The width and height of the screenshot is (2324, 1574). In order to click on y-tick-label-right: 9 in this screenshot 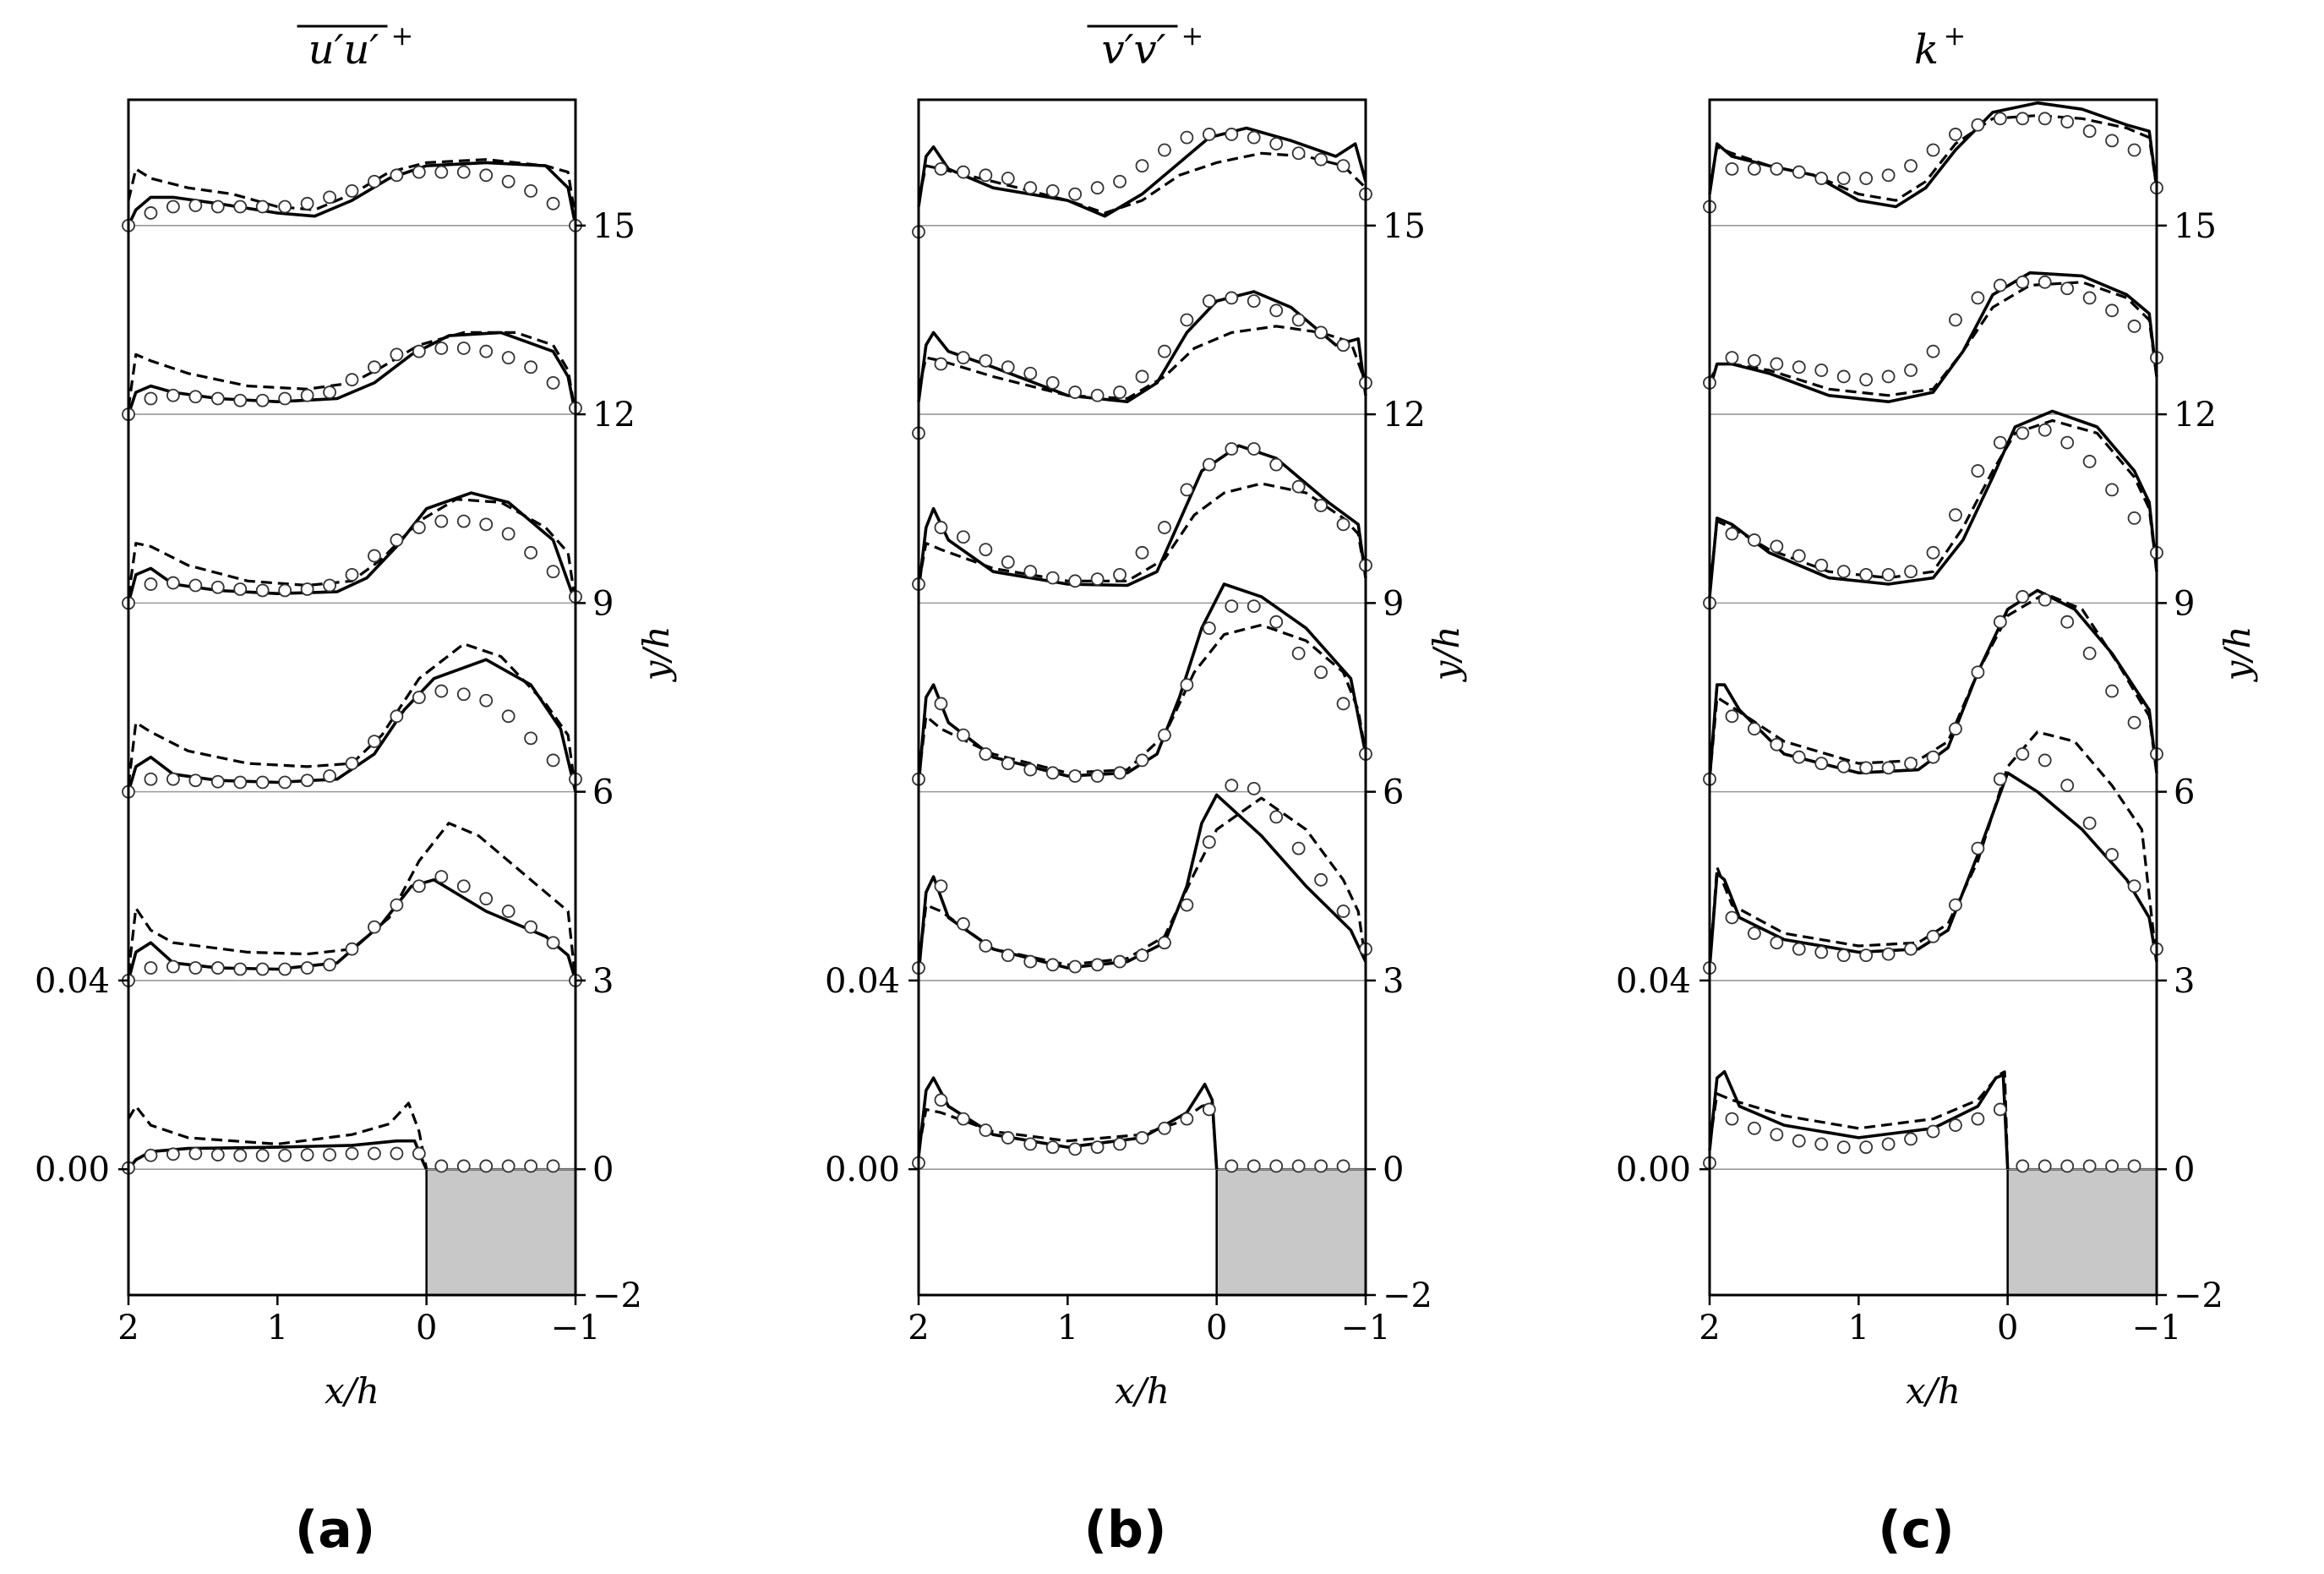, I will do `click(2184, 603)`.